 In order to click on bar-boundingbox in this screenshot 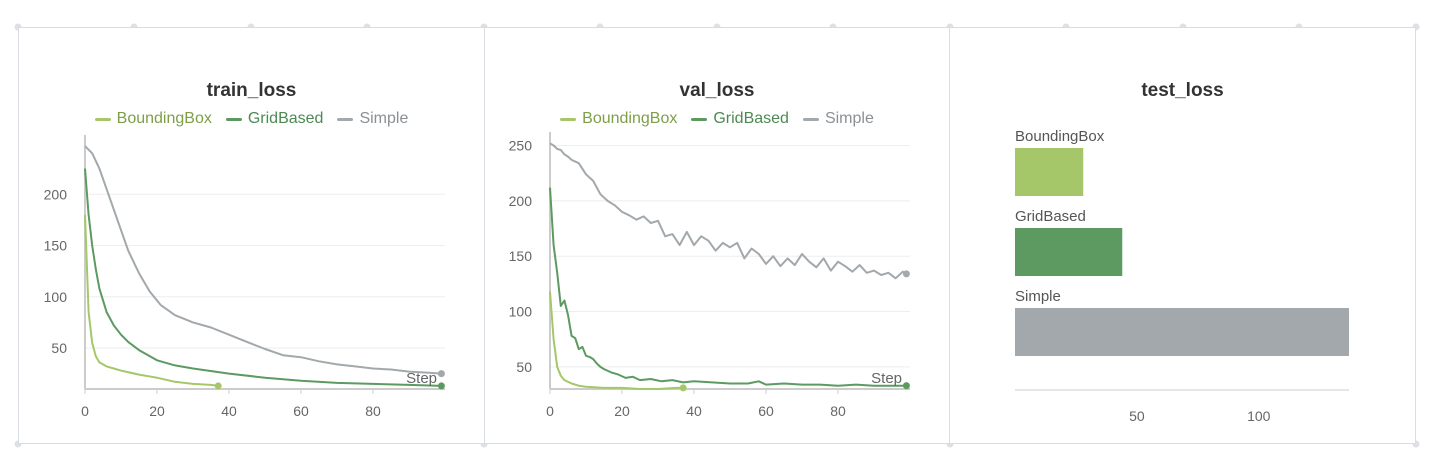, I will do `click(1049, 172)`.